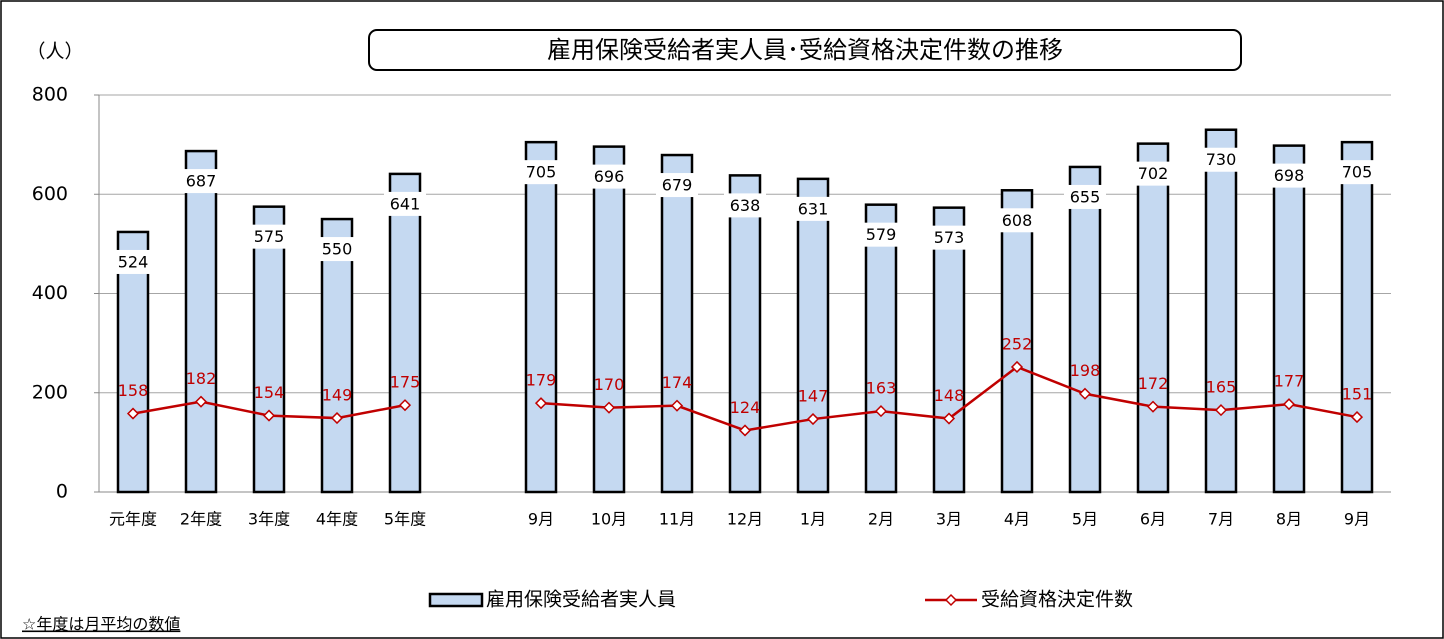 The image size is (1444, 639). What do you see at coordinates (201, 378) in the screenshot?
I see `line-label: 182` at bounding box center [201, 378].